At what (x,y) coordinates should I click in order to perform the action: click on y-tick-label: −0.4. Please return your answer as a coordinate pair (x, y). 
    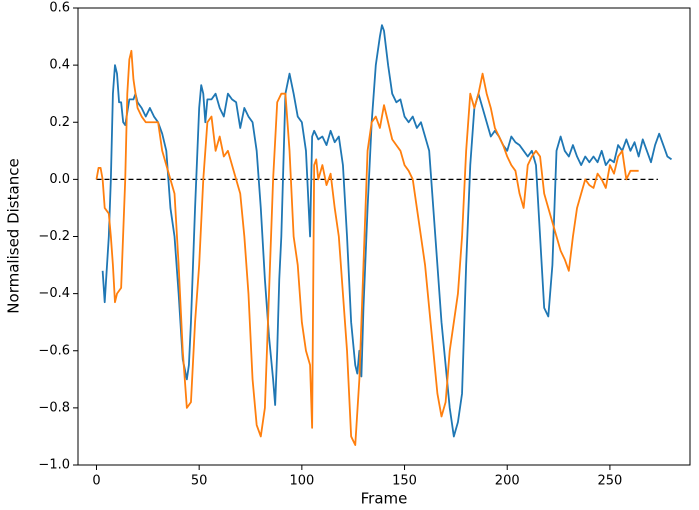
    Looking at the image, I should click on (54, 293).